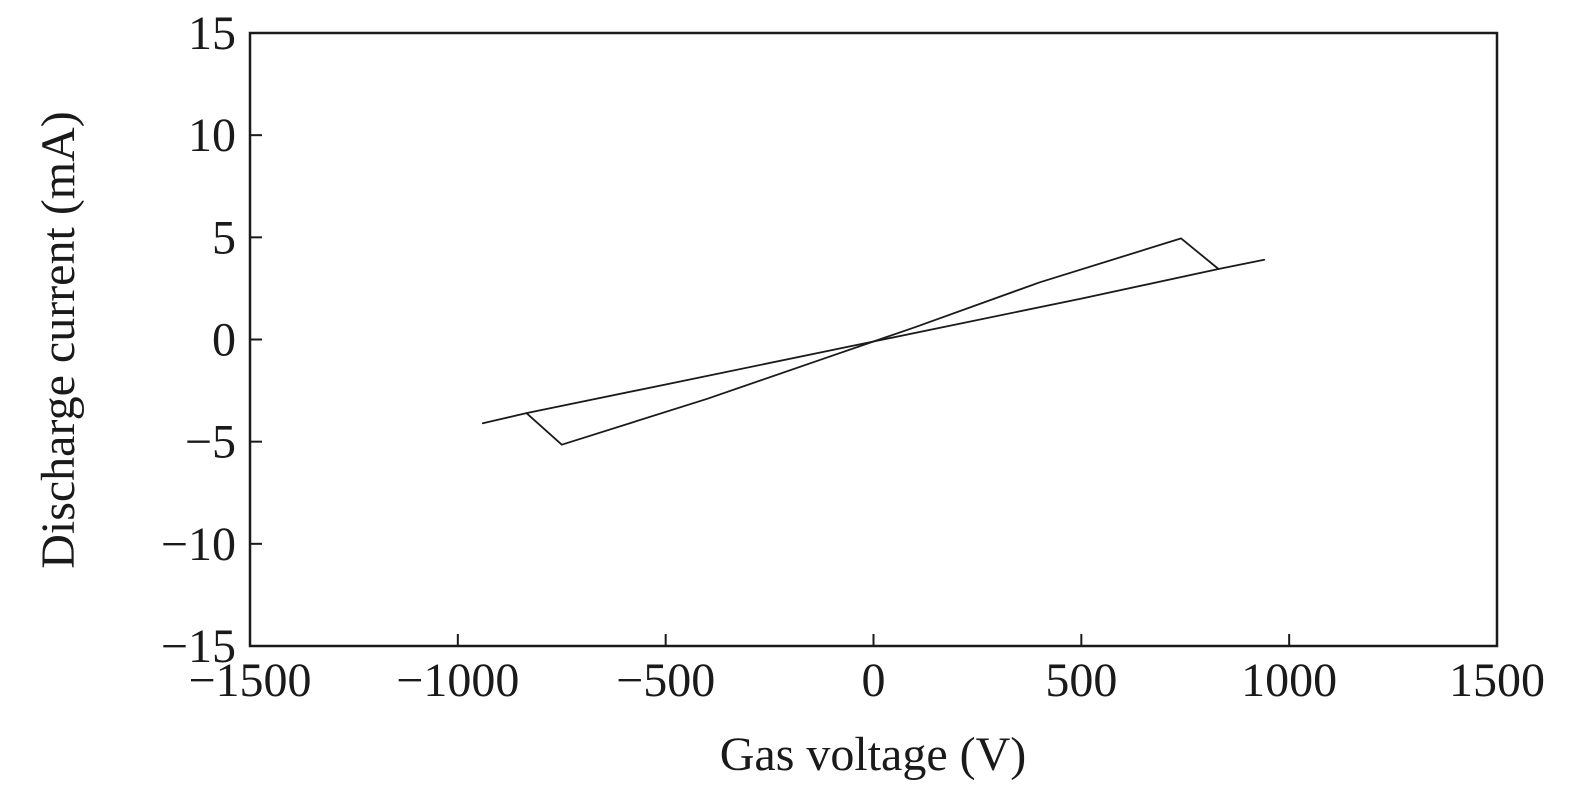  I want to click on x-tick-label: 1500, so click(1497, 680).